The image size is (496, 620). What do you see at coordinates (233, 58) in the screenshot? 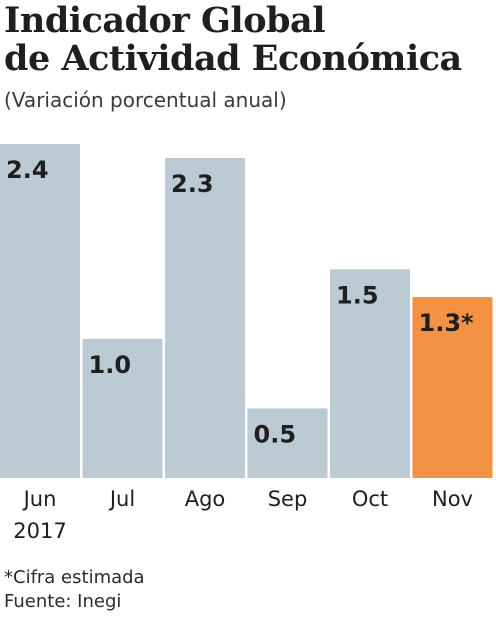
I see `title-line-2: de Actividad Económica` at bounding box center [233, 58].